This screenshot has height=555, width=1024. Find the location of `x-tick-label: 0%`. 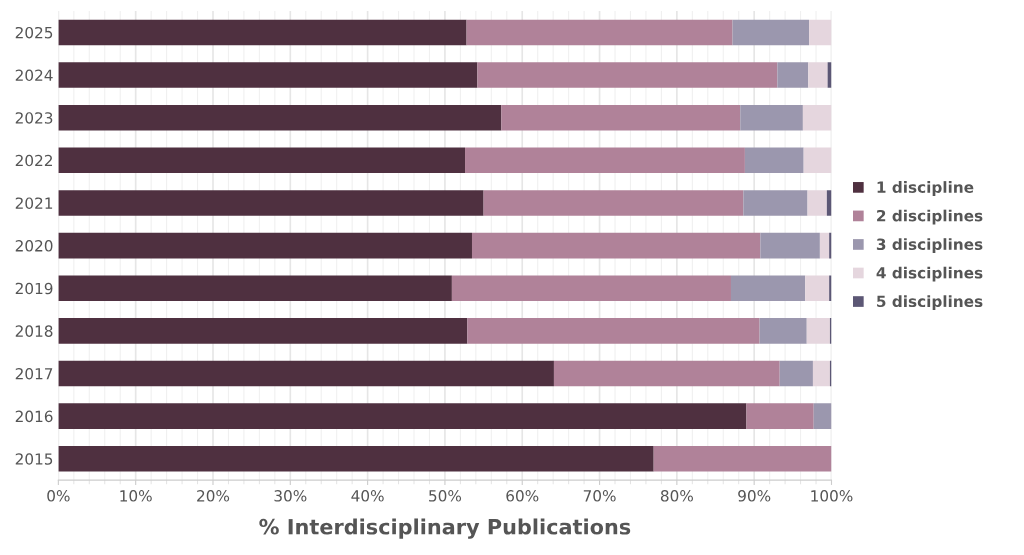

x-tick-label: 0% is located at coordinates (58, 496).